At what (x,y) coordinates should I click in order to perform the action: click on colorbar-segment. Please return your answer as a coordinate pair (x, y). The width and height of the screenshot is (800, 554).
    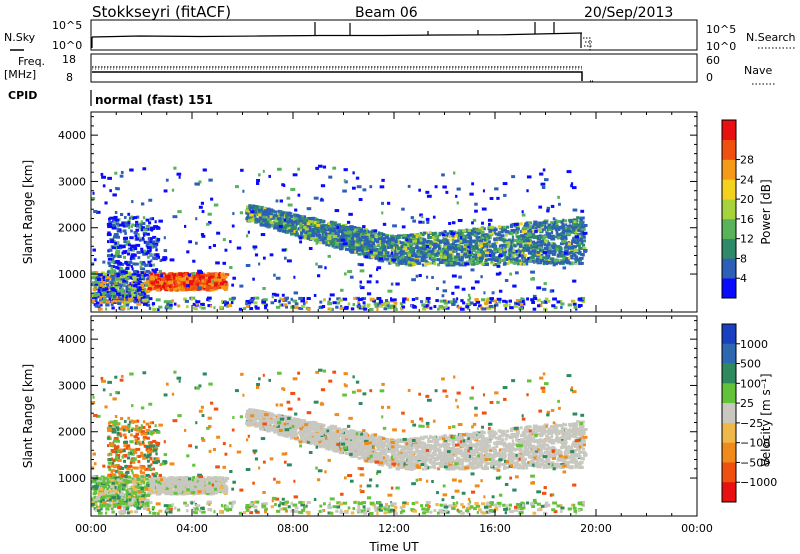
    Looking at the image, I should click on (729, 130).